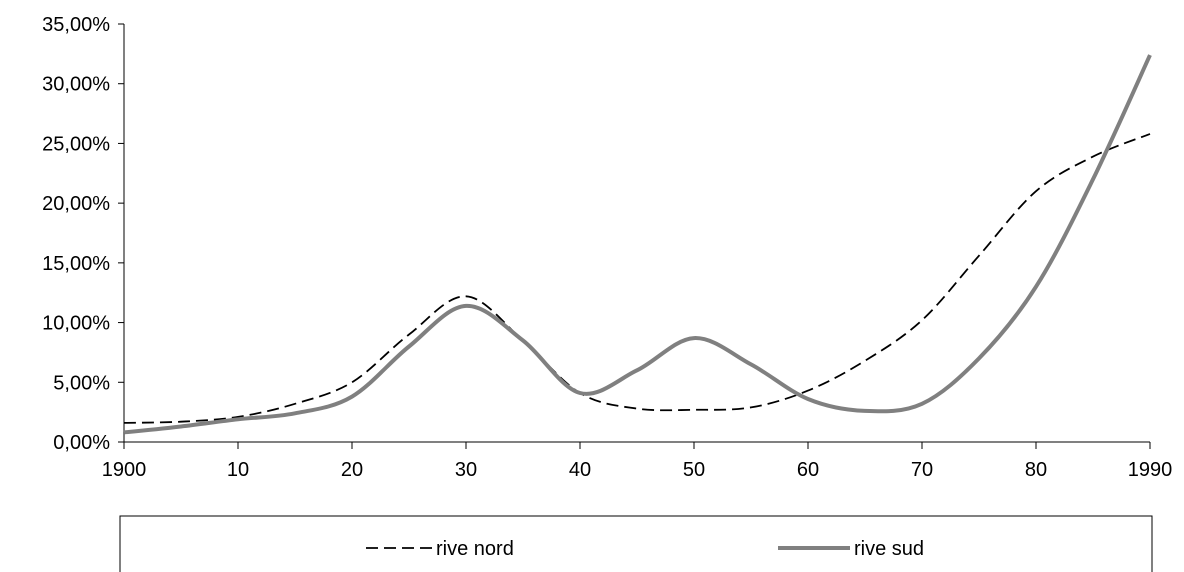  What do you see at coordinates (76, 144) in the screenshot?
I see `y-tick-label: 25,00%` at bounding box center [76, 144].